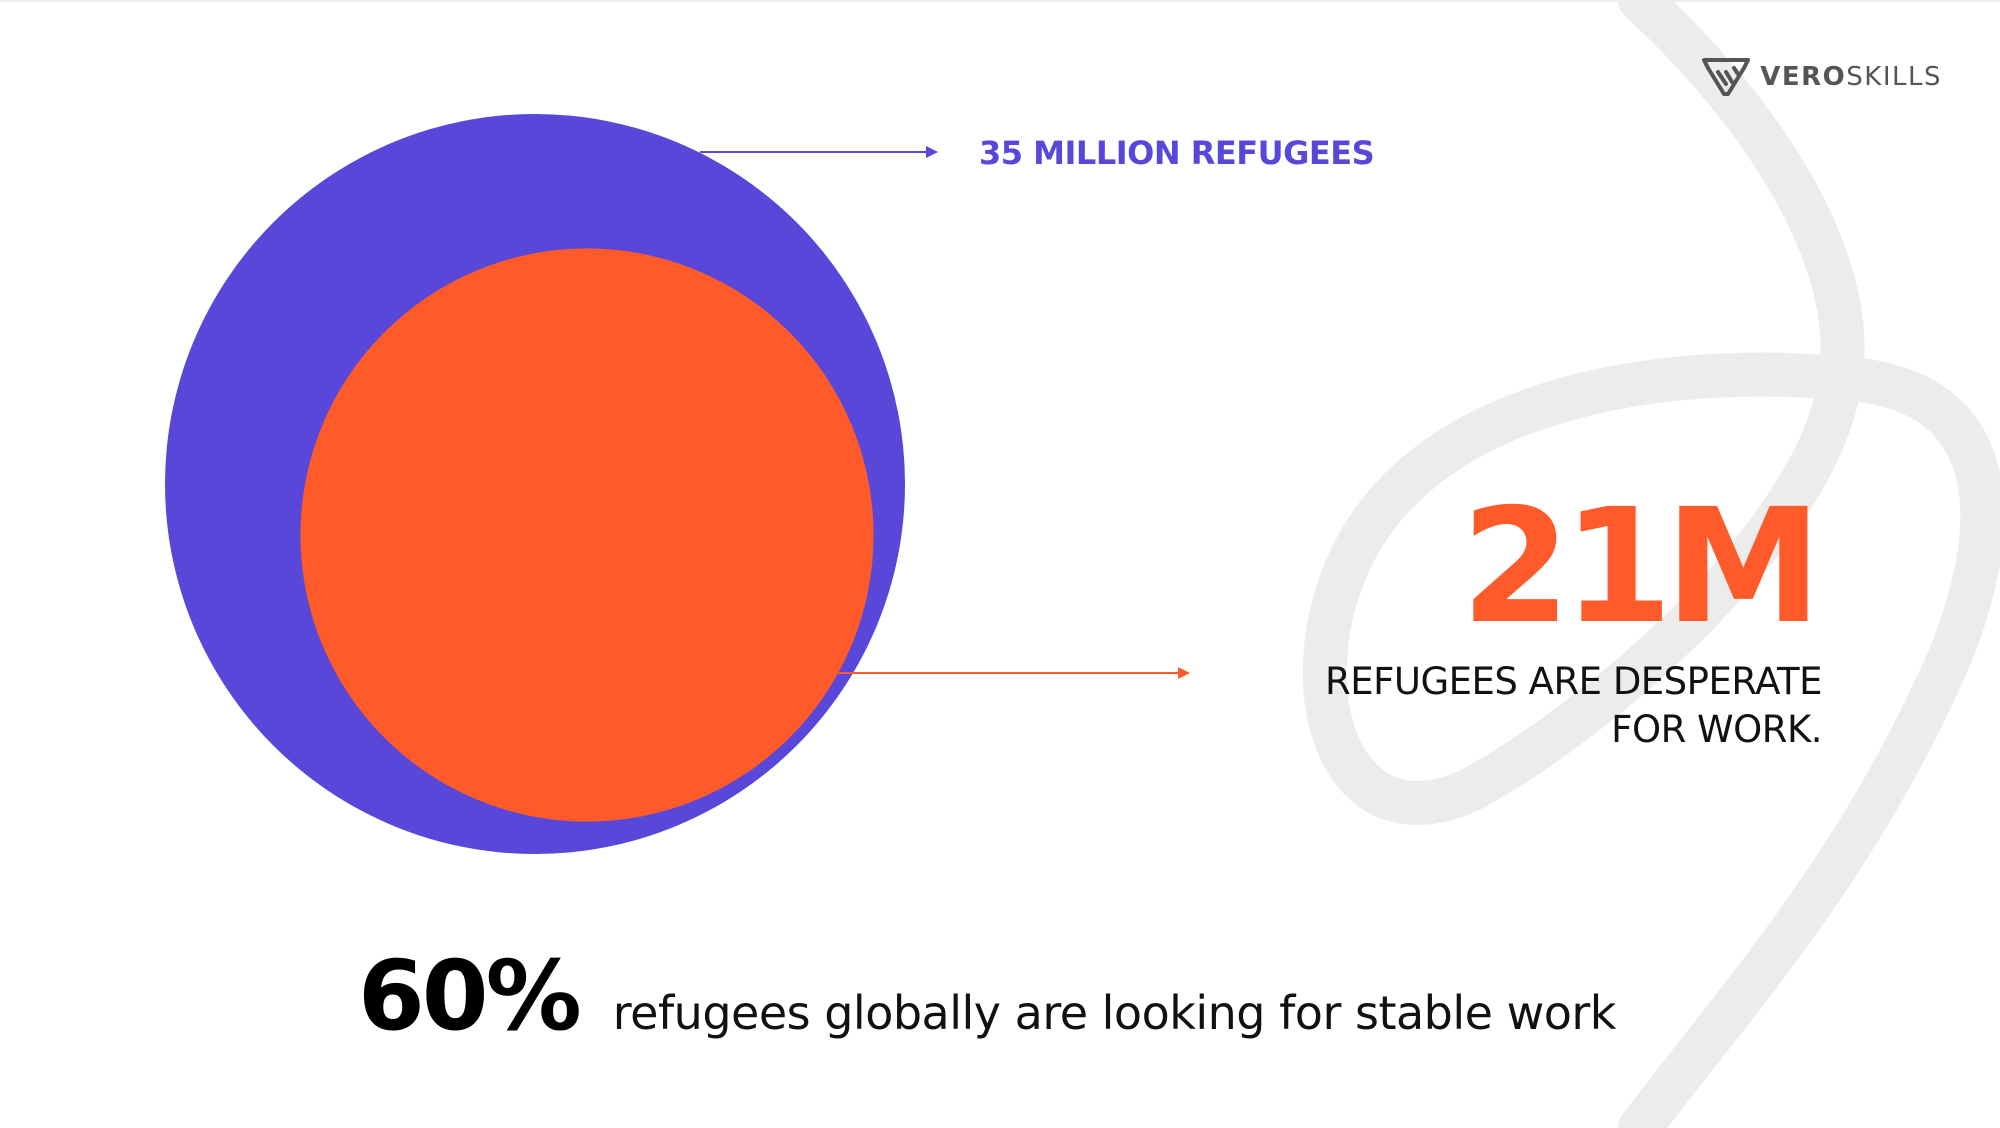 This screenshot has height=1128, width=2000. I want to click on brand-logo: VEROSKILLS, so click(1821, 77).